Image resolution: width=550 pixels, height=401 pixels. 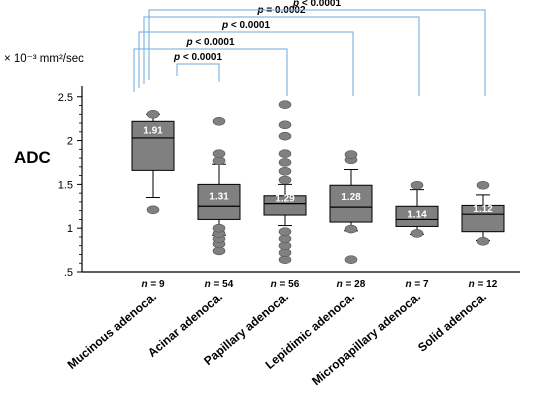 I want to click on y-tick-label: 2.5, so click(x=65, y=98).